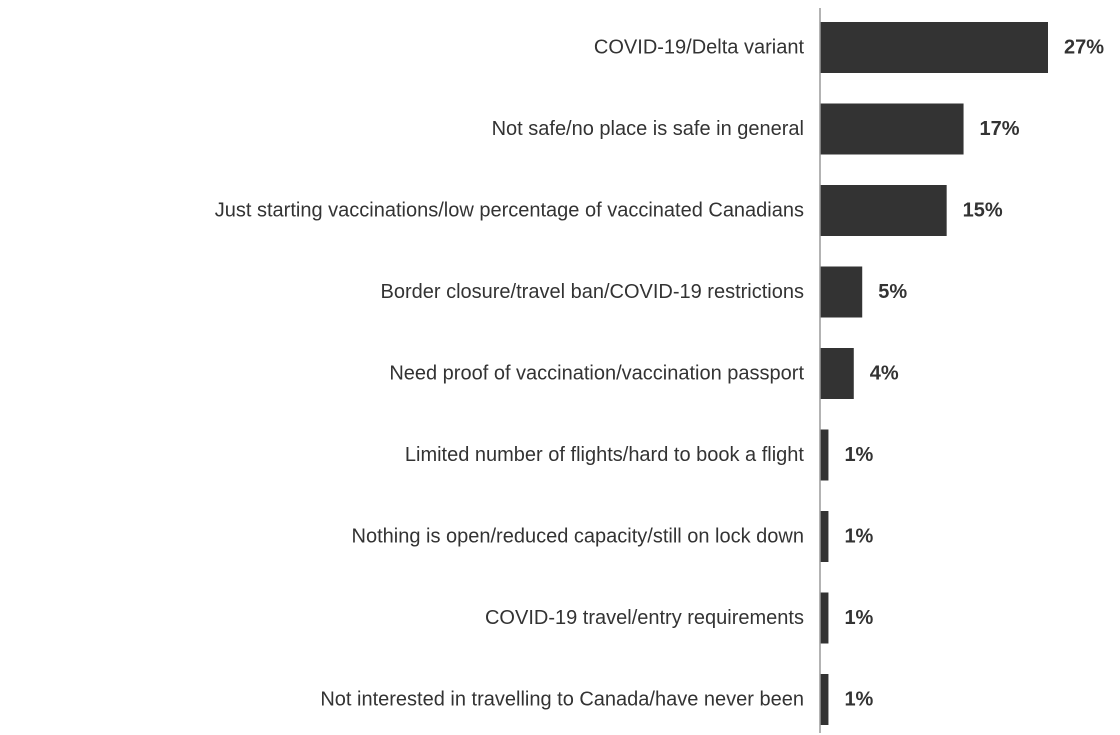 The width and height of the screenshot is (1120, 735). What do you see at coordinates (858, 537) in the screenshot?
I see `value-label-7: 1%` at bounding box center [858, 537].